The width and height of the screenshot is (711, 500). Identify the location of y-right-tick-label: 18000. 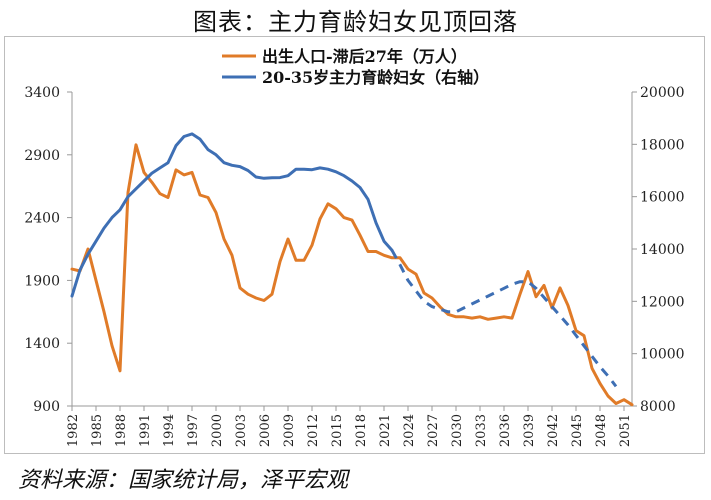
(662, 145).